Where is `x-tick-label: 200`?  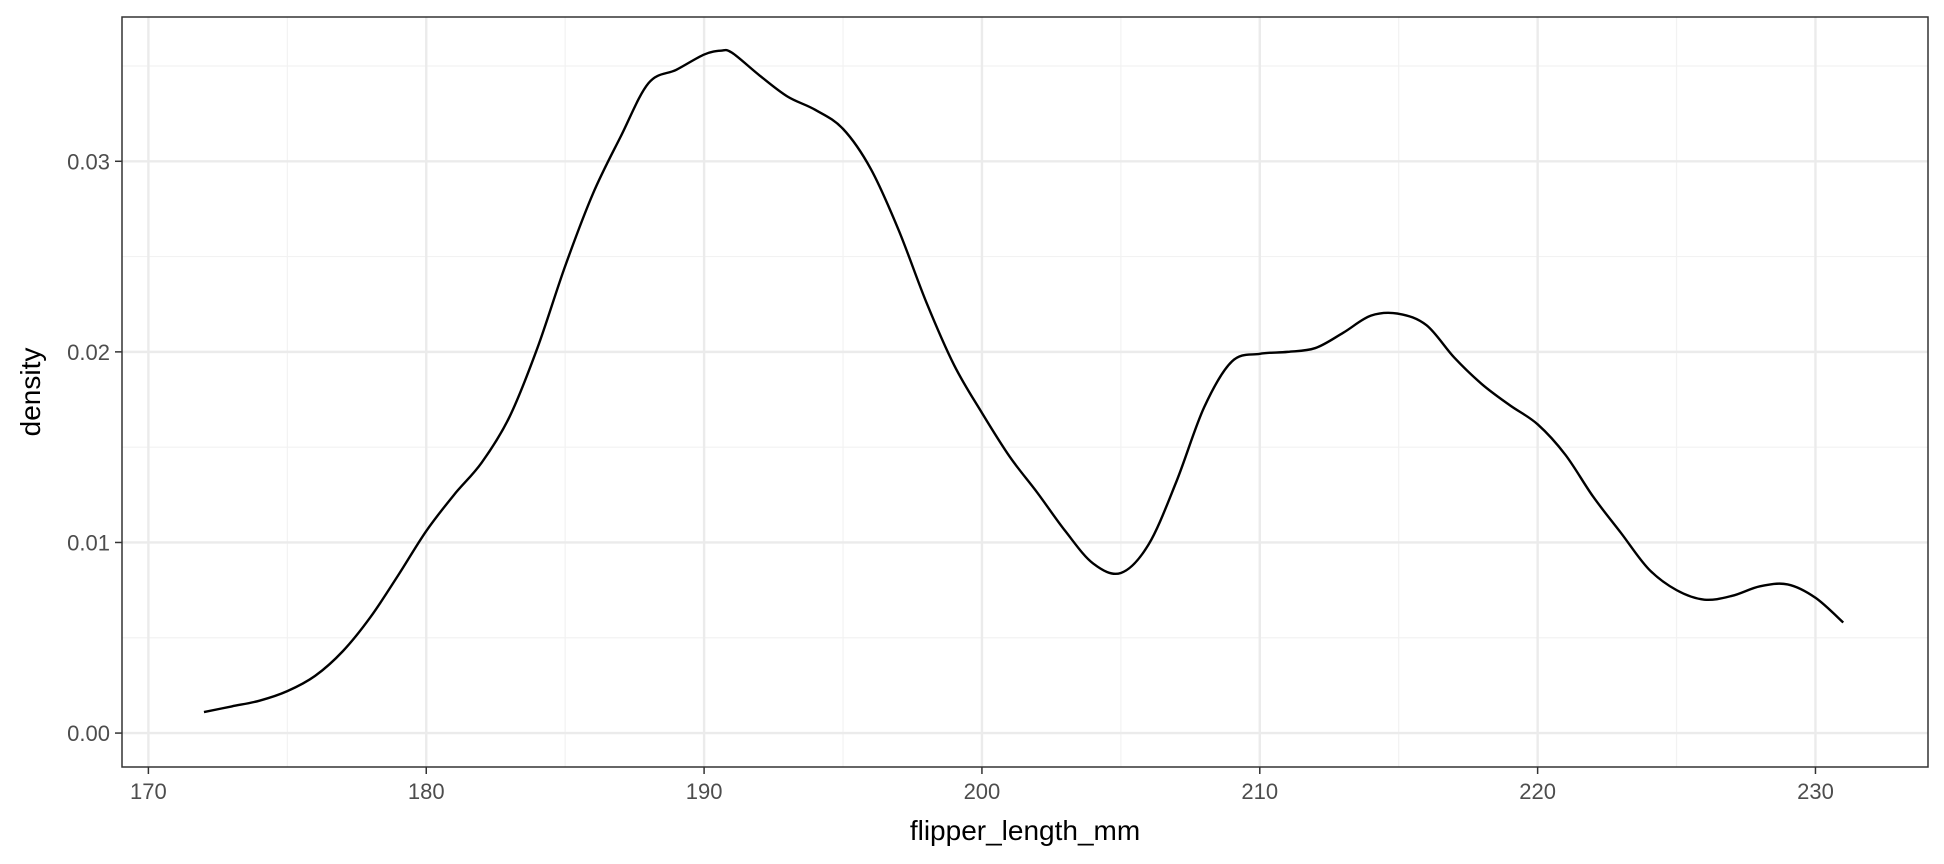 x-tick-label: 200 is located at coordinates (982, 791).